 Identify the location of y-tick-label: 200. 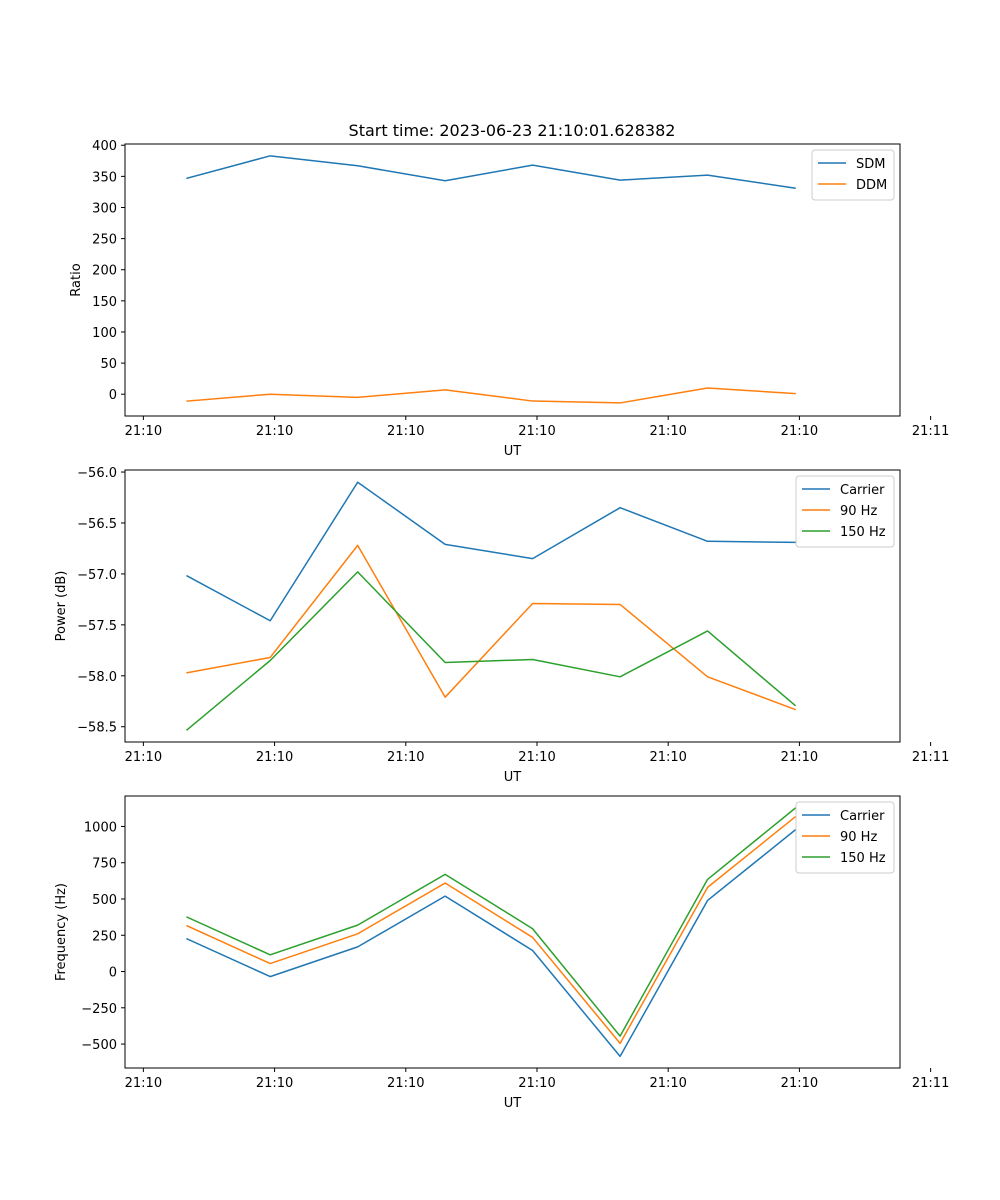
(104, 271).